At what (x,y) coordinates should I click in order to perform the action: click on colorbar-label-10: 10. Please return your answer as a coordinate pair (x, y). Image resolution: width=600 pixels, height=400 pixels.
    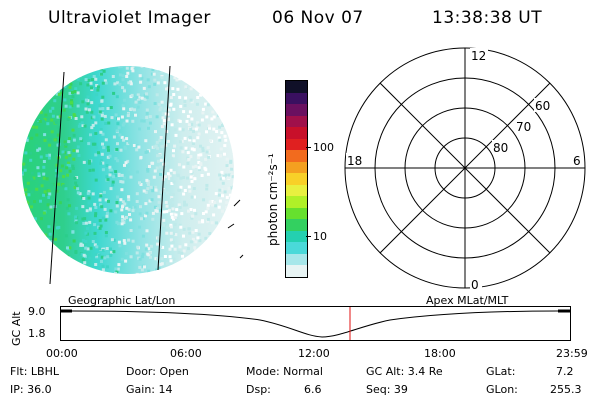
    Looking at the image, I should click on (320, 236).